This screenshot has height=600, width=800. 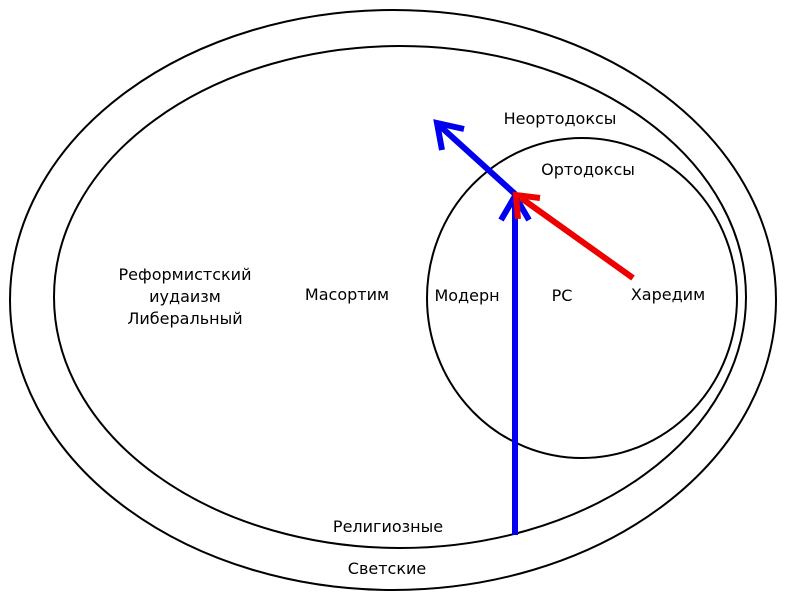 I want to click on blue-arrow-diagonal, so click(x=475, y=158).